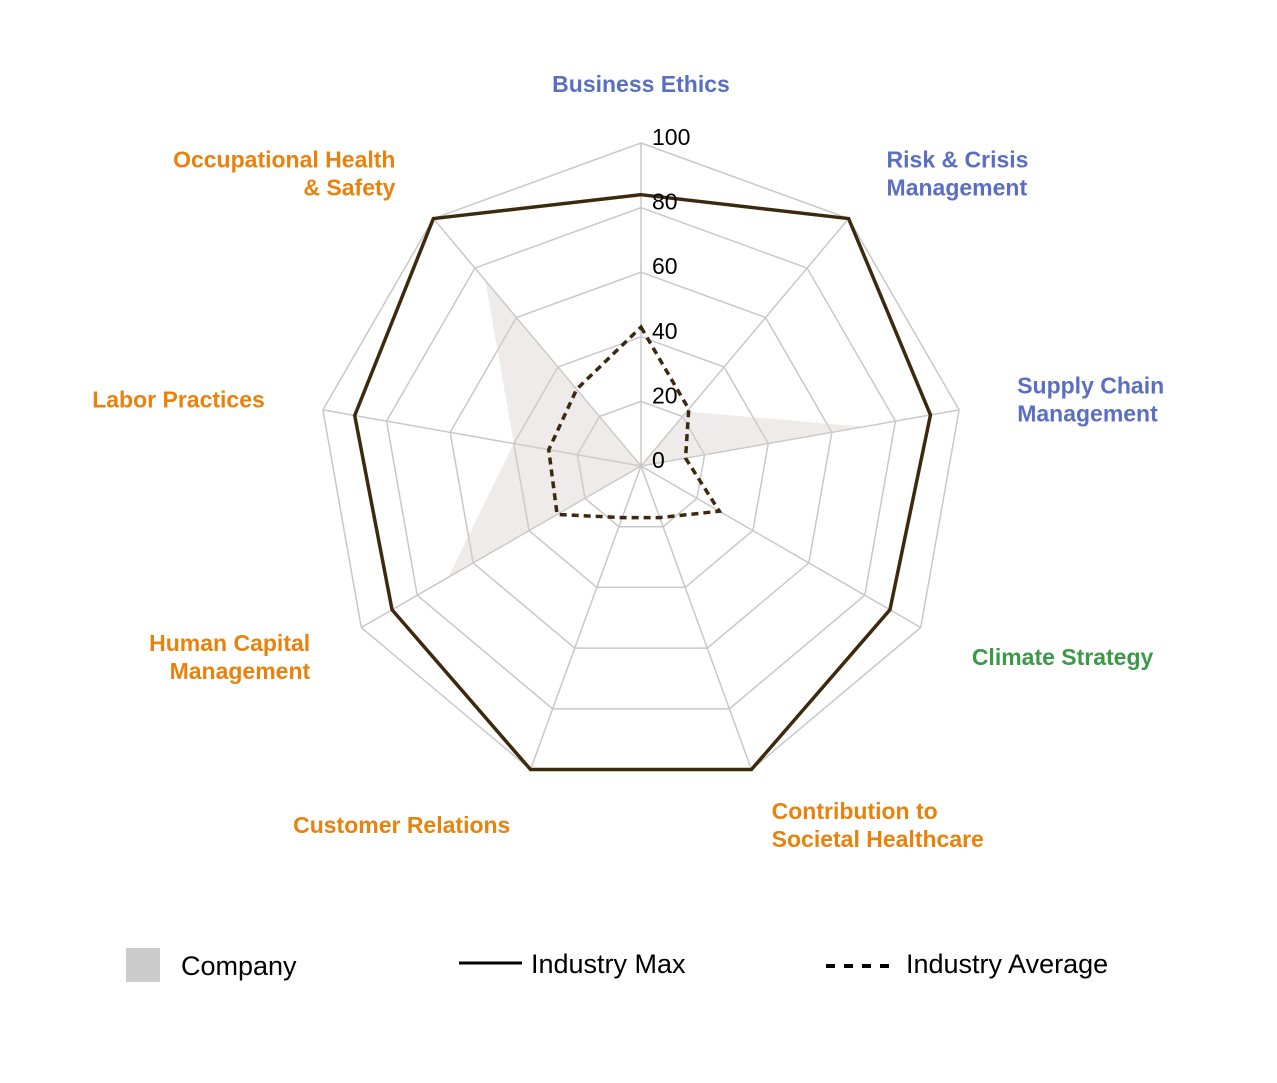  What do you see at coordinates (745, 342) in the screenshot?
I see `grid-spoke-risk-and-crisis-management` at bounding box center [745, 342].